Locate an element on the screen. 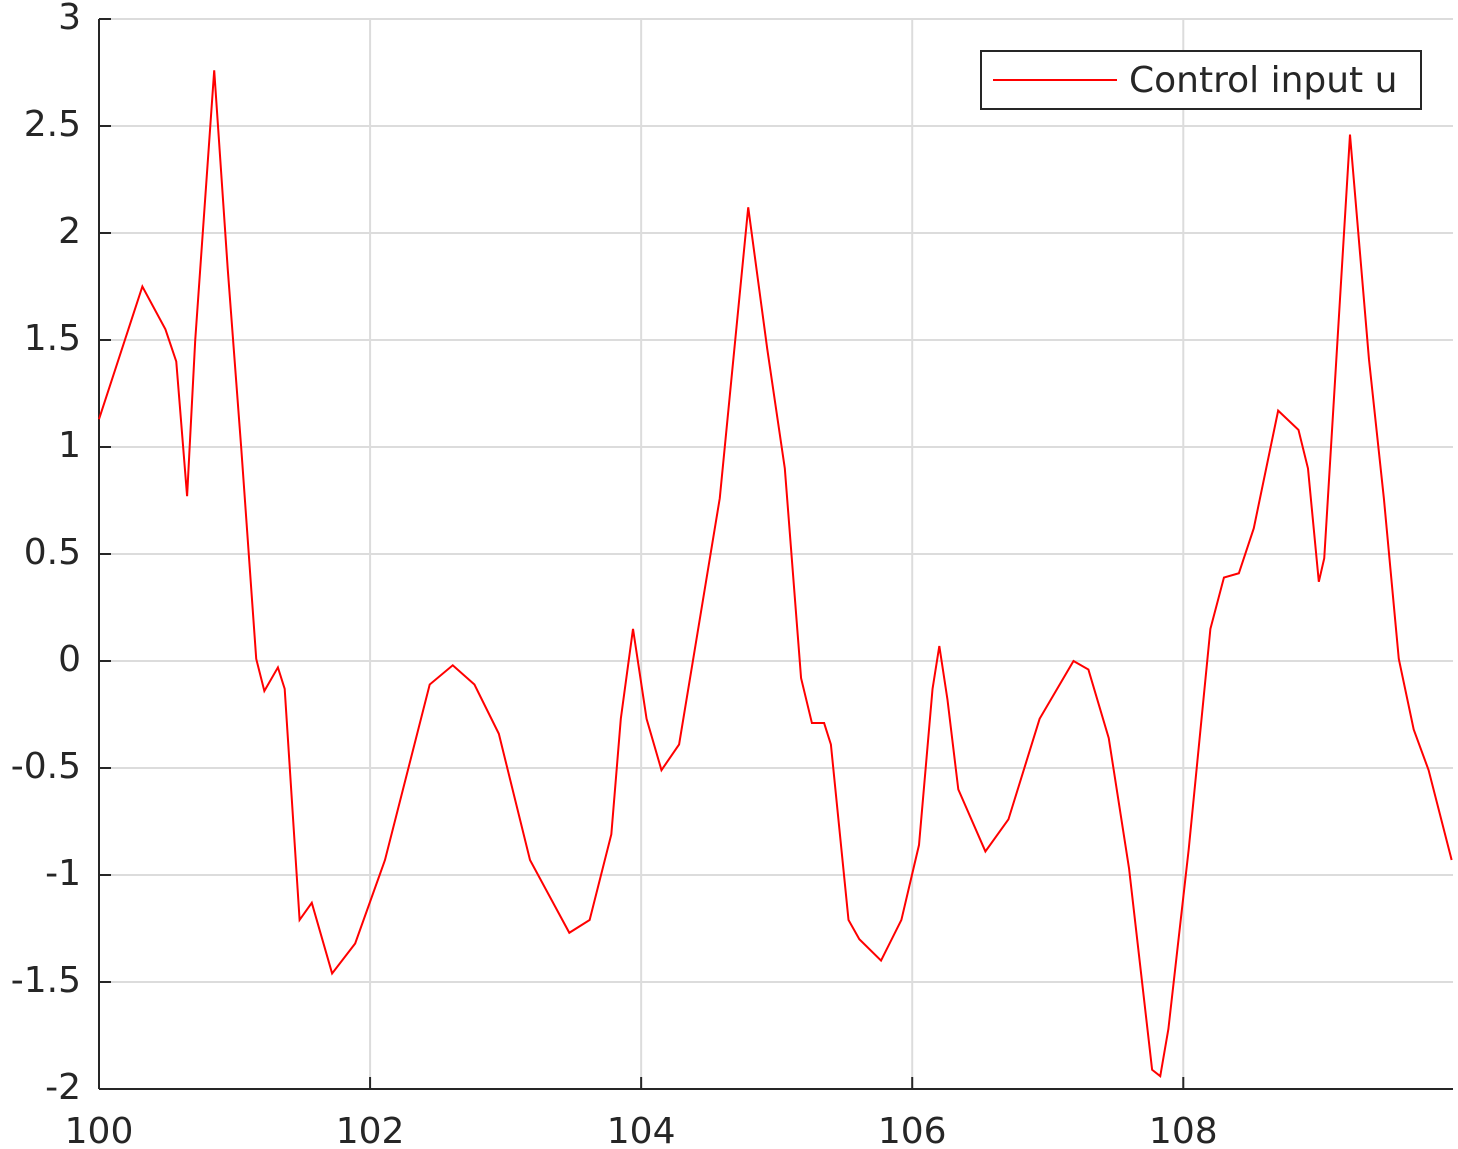 The height and width of the screenshot is (1149, 1458). y-tick-label: 1 is located at coordinates (69, 445).